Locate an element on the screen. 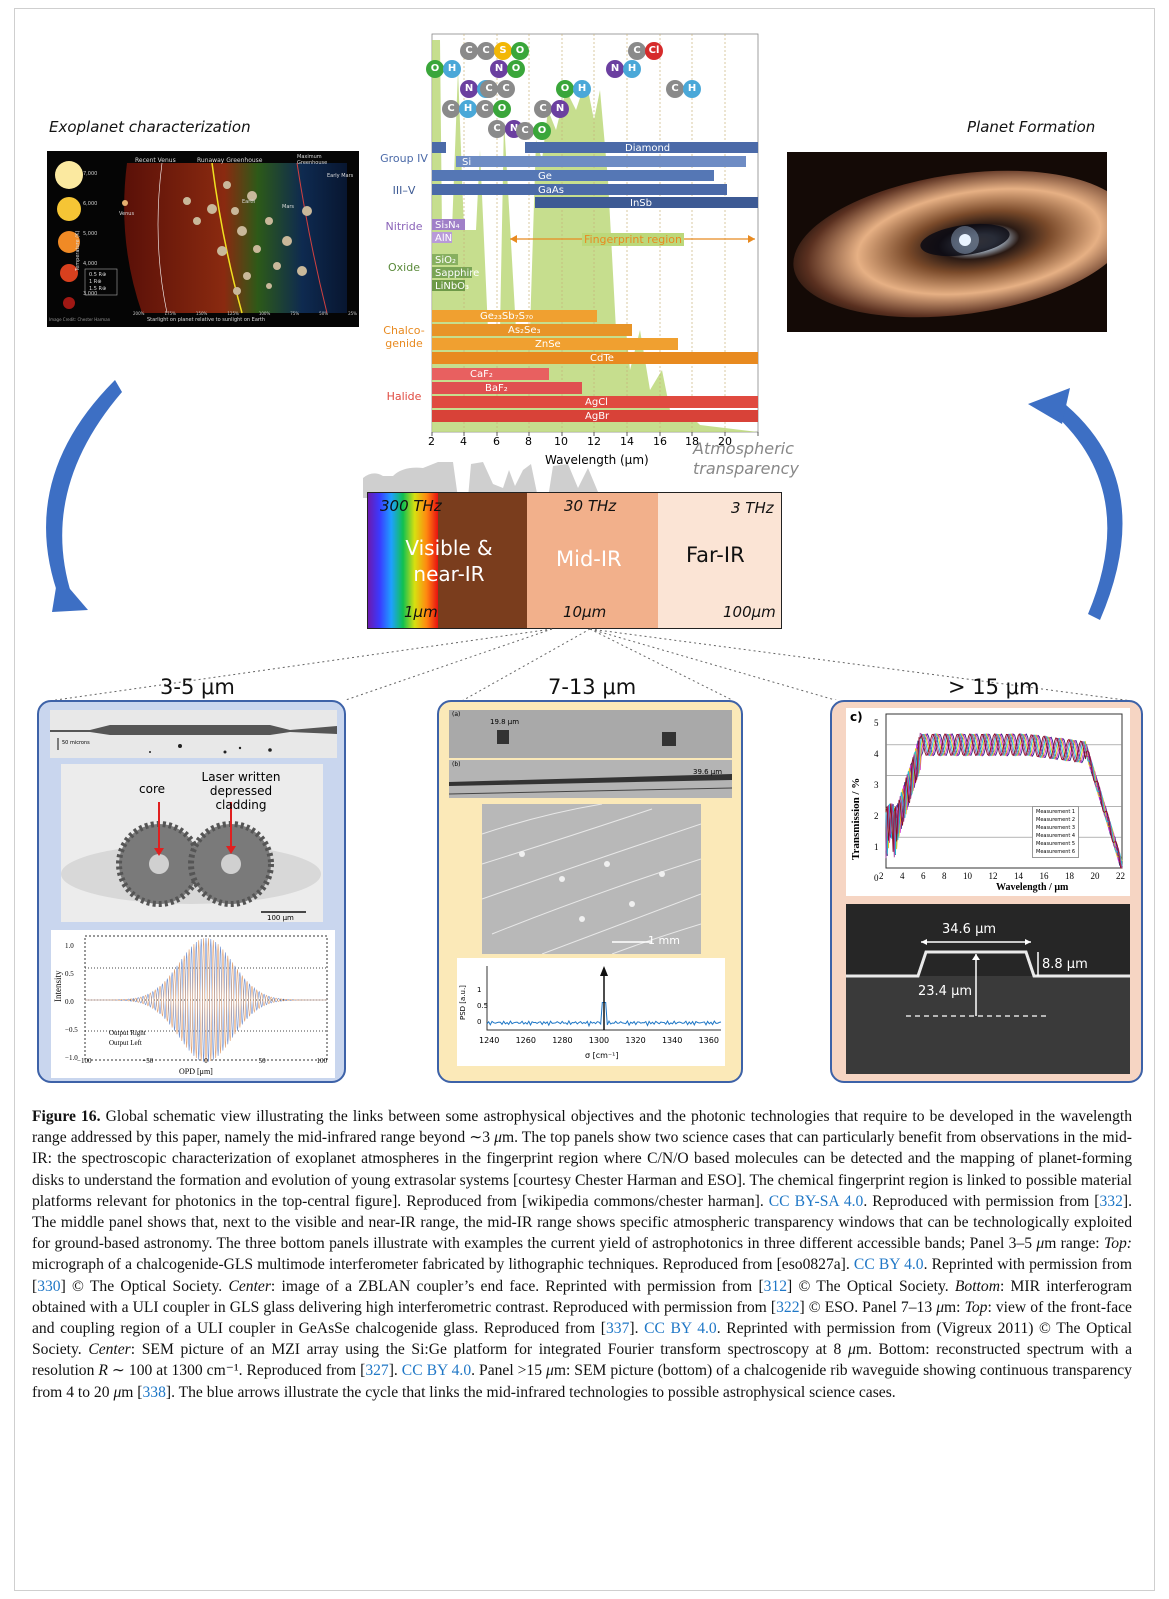  material-gesbs: Ge₂₃Sb₇S₇₀ is located at coordinates (506, 316).